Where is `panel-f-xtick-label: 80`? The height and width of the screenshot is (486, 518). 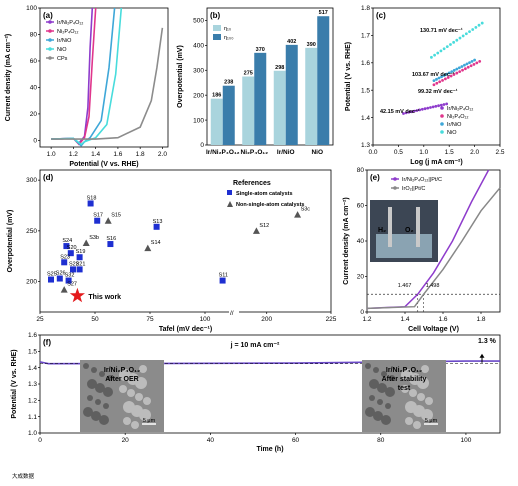
panel-f-xtick-label: 80 is located at coordinates (381, 440).